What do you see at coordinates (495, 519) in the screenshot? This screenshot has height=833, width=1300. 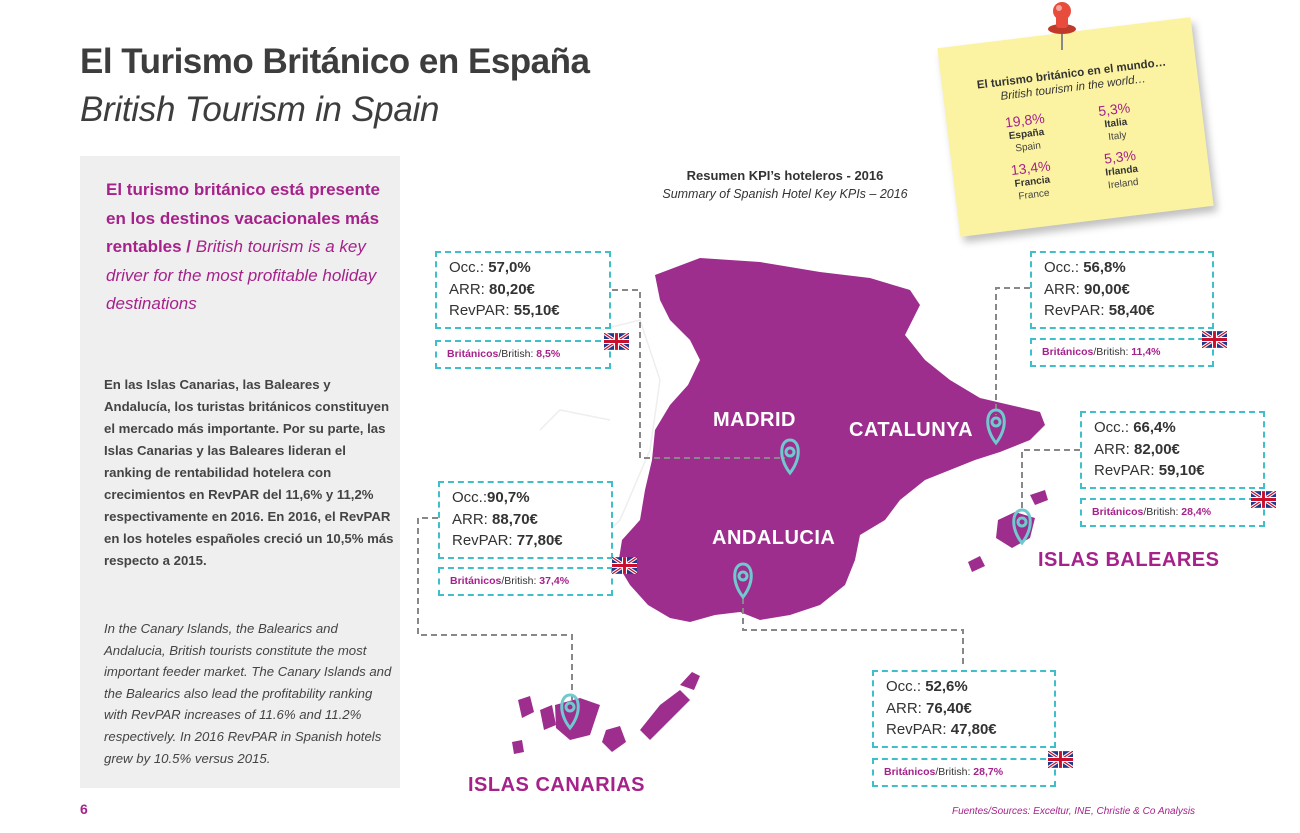 I see `kpi-arr: ARR: 88,70€` at bounding box center [495, 519].